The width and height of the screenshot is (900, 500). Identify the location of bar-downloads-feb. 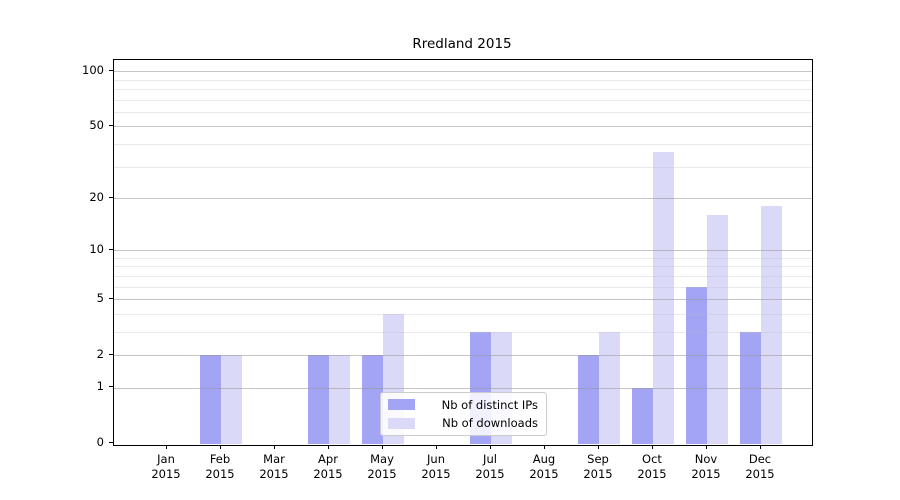
(232, 399).